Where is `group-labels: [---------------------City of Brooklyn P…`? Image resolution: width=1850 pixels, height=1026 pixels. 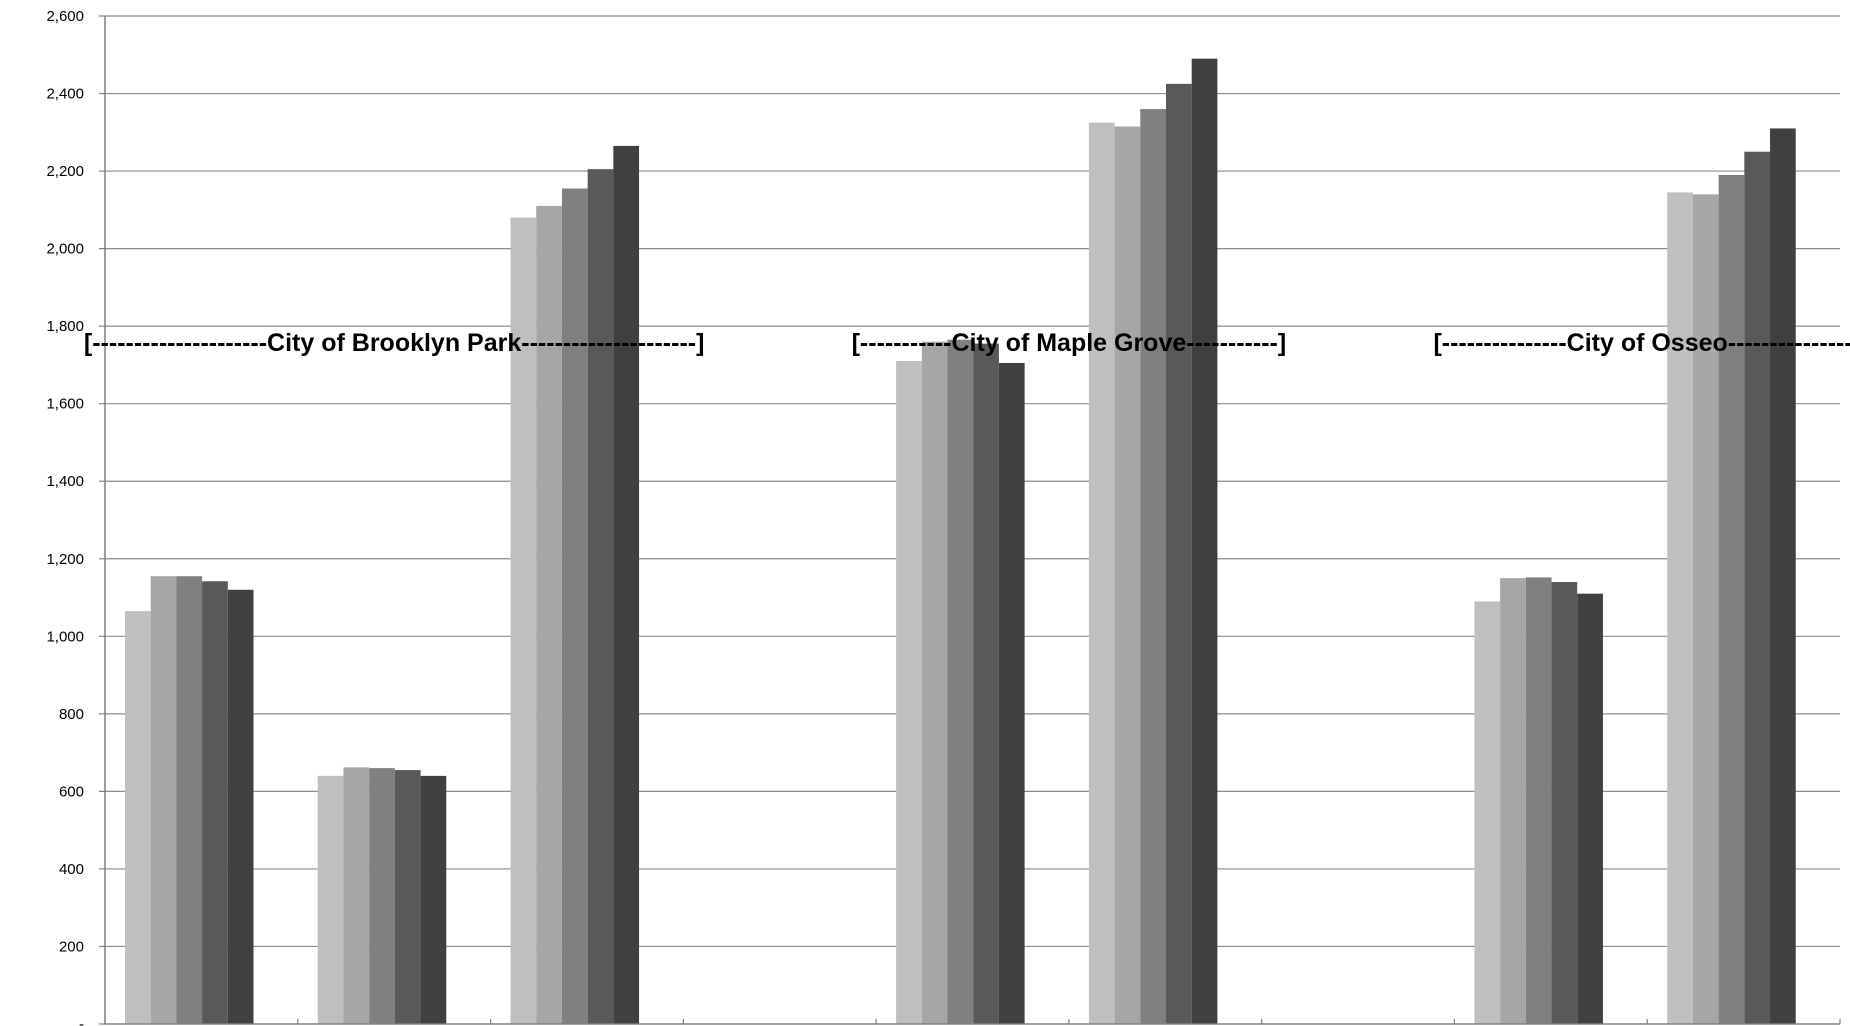 group-labels: [---------------------City of Brooklyn P… is located at coordinates (967, 343).